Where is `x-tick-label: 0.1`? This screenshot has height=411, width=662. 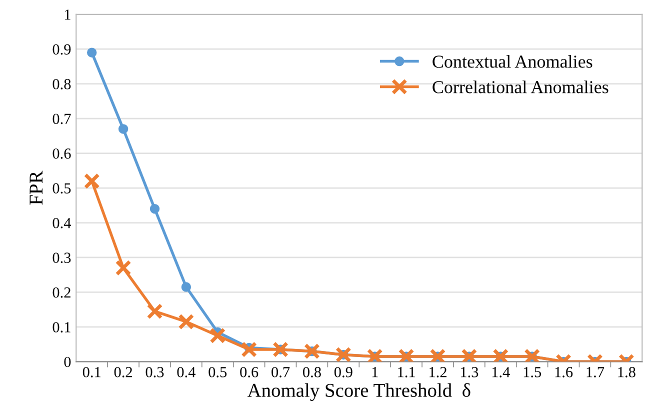
x-tick-label: 0.1 is located at coordinates (91, 372).